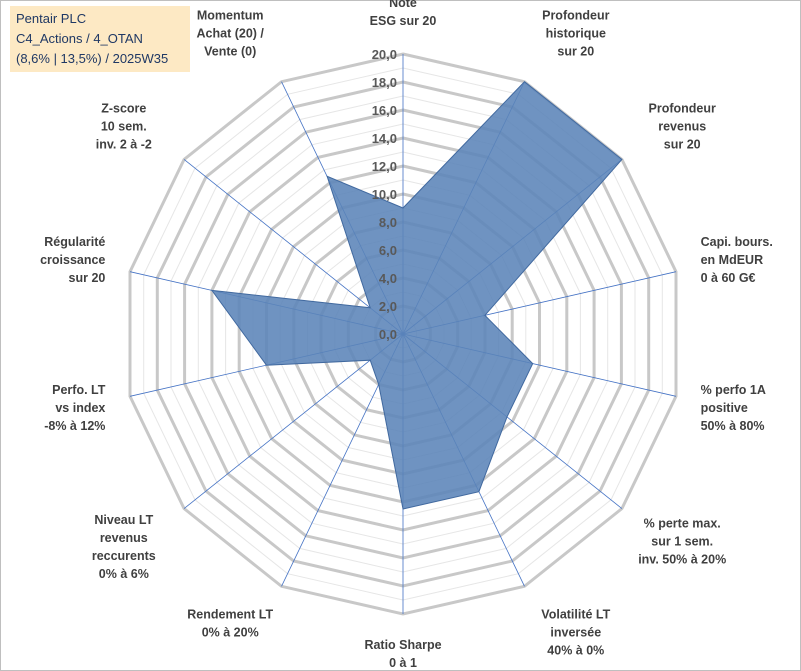  Describe the element at coordinates (733, 426) in the screenshot. I see `category-label-line: 50% à 80%` at that location.